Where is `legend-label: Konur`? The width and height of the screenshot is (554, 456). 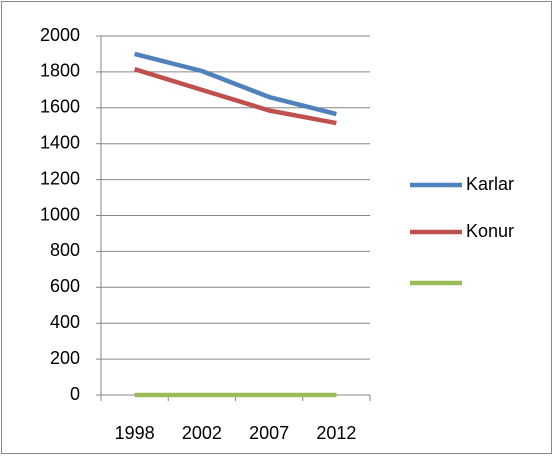
legend-label: Konur is located at coordinates (490, 231).